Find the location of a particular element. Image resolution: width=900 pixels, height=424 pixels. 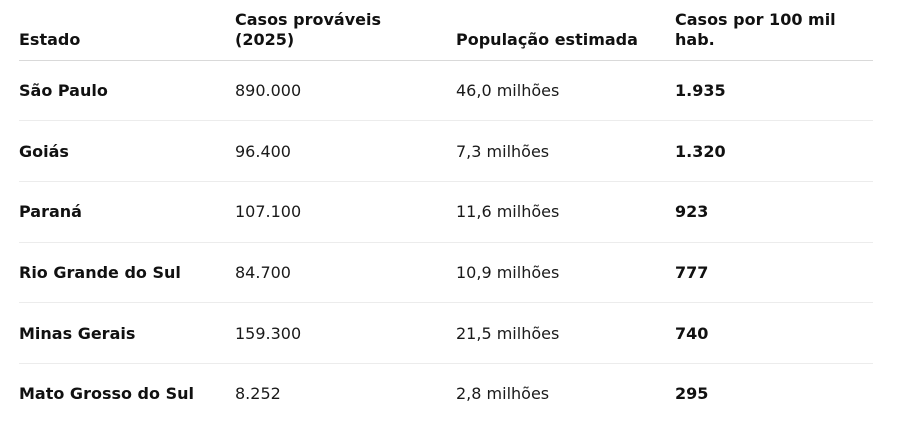

table-row: Goiás 96.400 7,3 milhões 1.320 is located at coordinates (446, 151).